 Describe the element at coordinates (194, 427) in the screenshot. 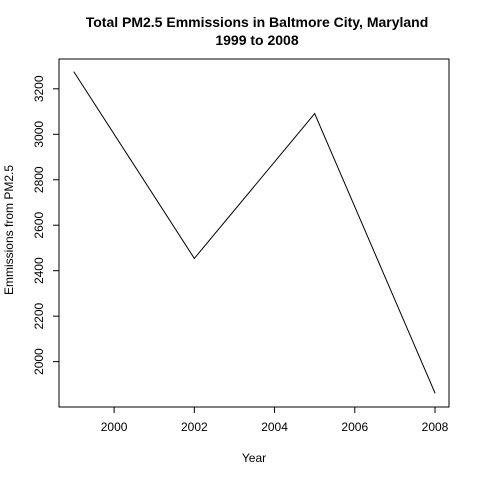

I see `x-tick-label: 2002` at that location.